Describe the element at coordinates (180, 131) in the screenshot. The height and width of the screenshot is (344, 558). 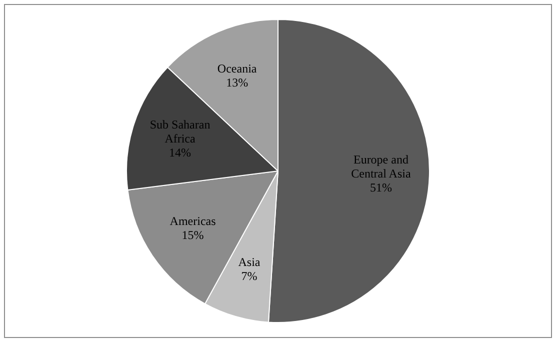
I see `slice-label: Sub Saharan Africa` at that location.